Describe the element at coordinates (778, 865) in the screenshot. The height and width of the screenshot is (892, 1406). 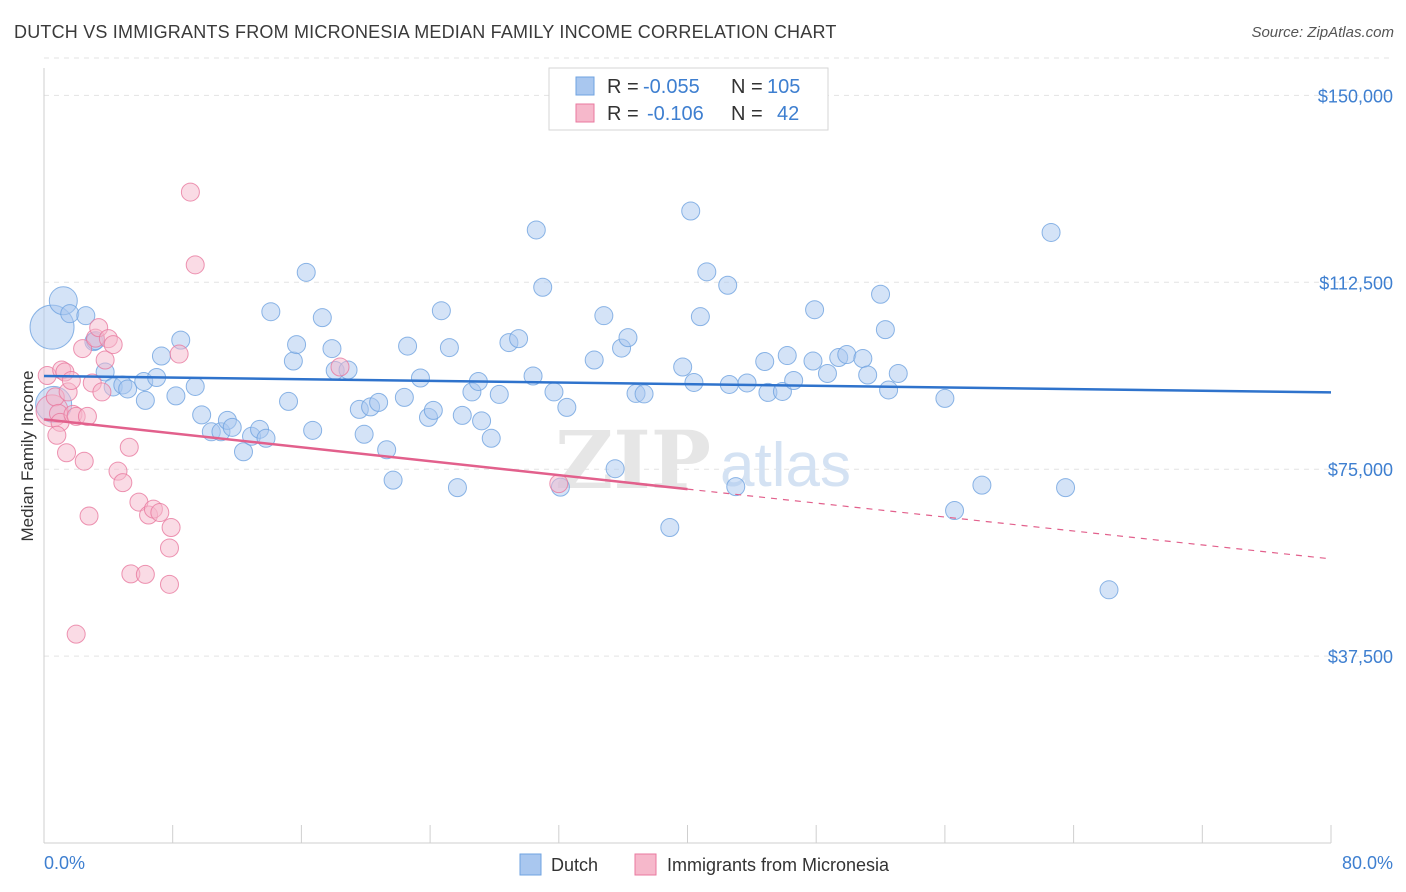
I see `bottom-legend-label-micronesia: Immigrants from Micronesia` at that location.